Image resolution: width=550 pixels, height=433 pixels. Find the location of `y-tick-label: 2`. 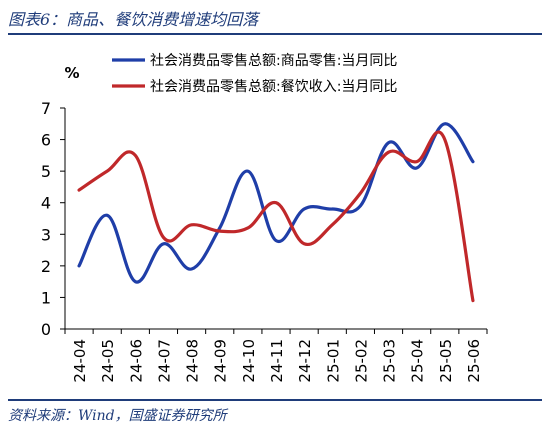

y-tick-label: 2 is located at coordinates (46, 266).